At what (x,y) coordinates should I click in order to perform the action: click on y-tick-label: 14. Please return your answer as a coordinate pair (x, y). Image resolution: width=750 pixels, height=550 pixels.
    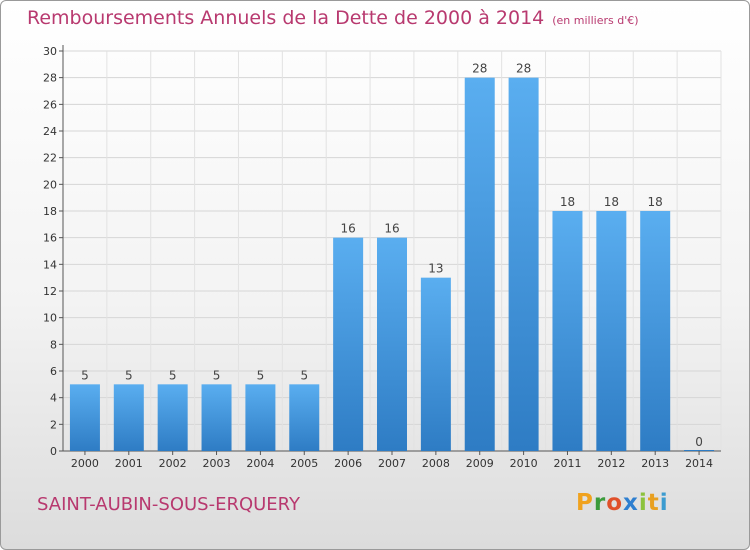
    Looking at the image, I should click on (50, 264).